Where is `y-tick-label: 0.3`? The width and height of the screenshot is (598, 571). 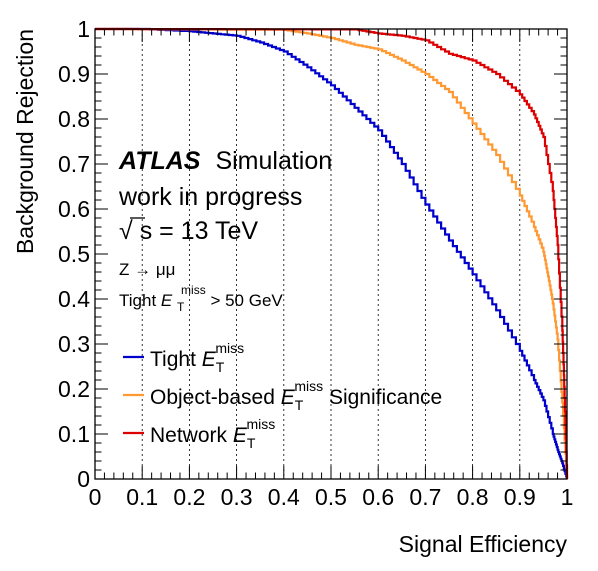 y-tick-label: 0.3 is located at coordinates (74, 344).